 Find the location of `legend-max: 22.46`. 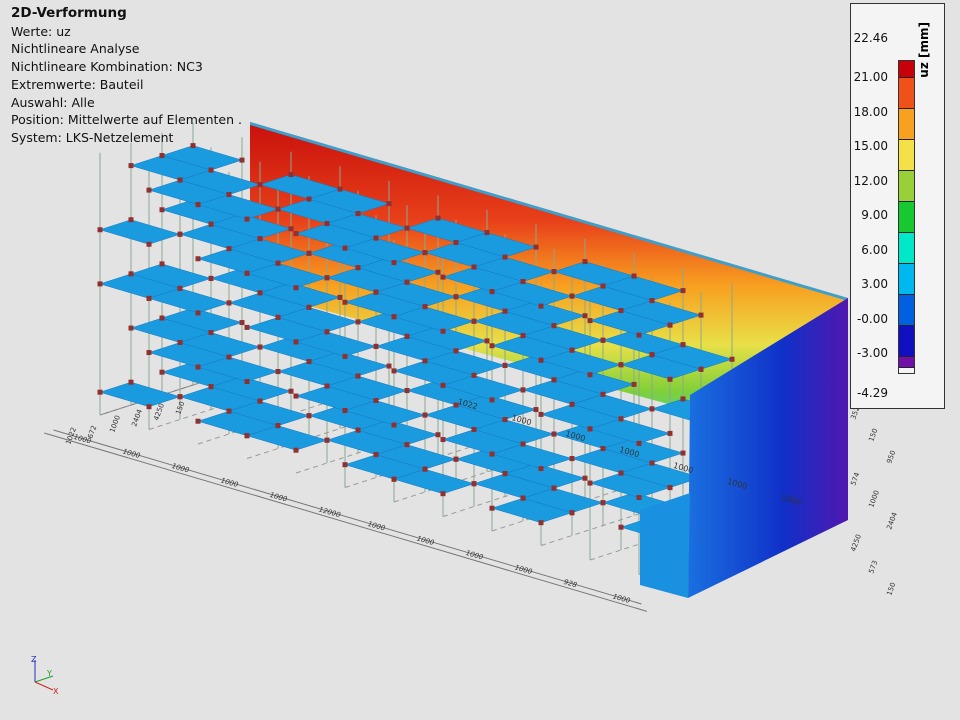

legend-max: 22.46 is located at coordinates (870, 38).